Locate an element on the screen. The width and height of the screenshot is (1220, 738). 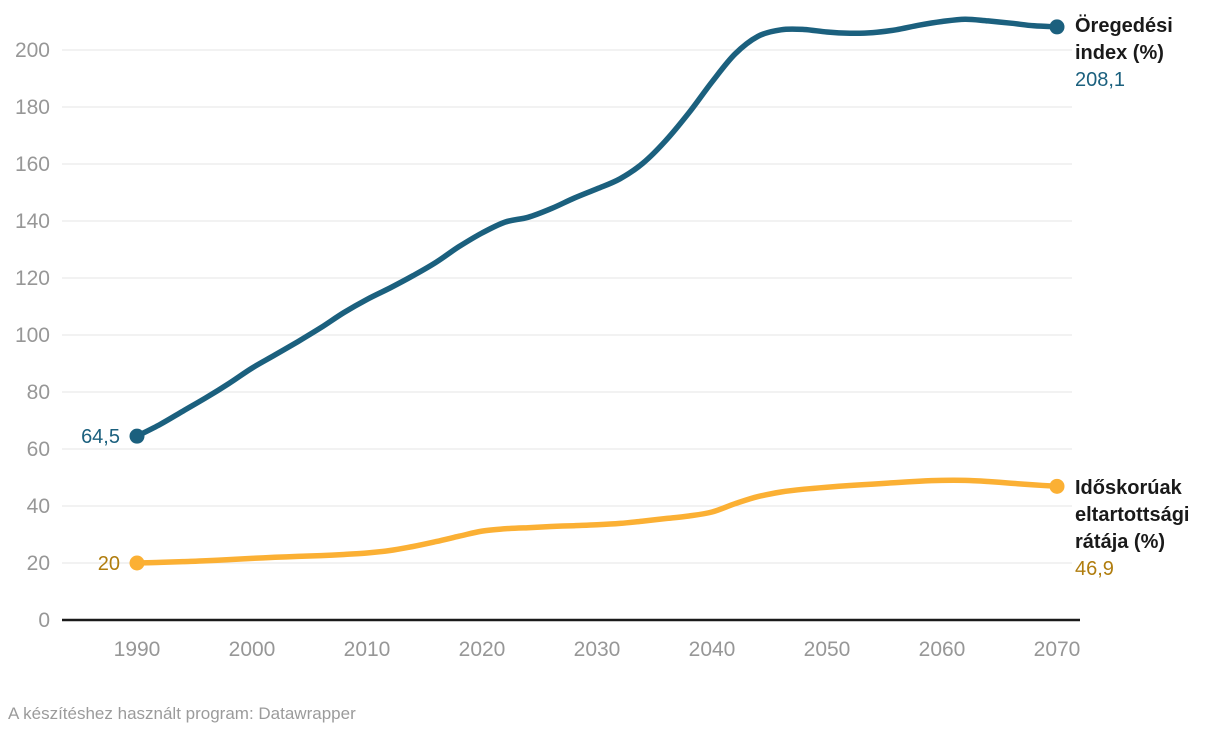
series1-start-value-label: 64,5 is located at coordinates (100, 437).